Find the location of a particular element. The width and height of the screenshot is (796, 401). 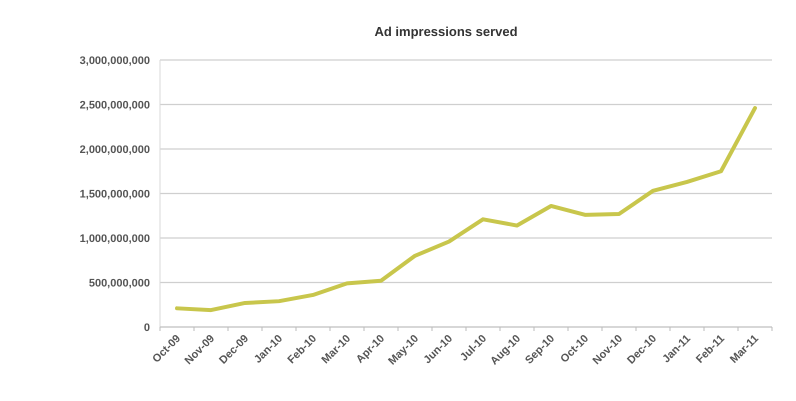

chart-title: Ad impressions served is located at coordinates (446, 31).